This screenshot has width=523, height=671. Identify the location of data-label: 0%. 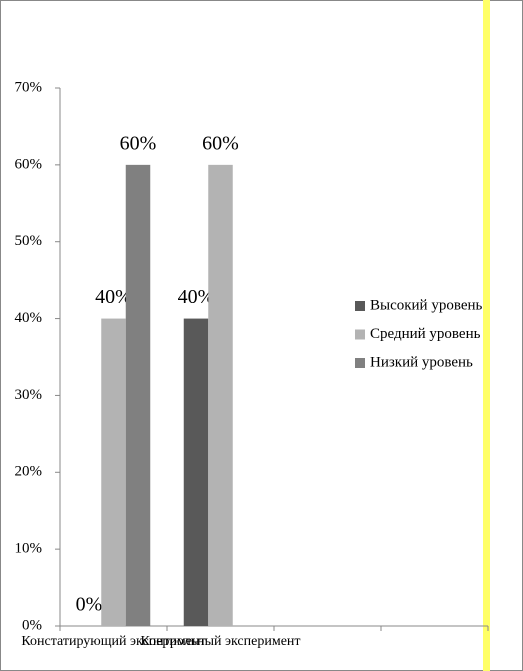
(89, 605).